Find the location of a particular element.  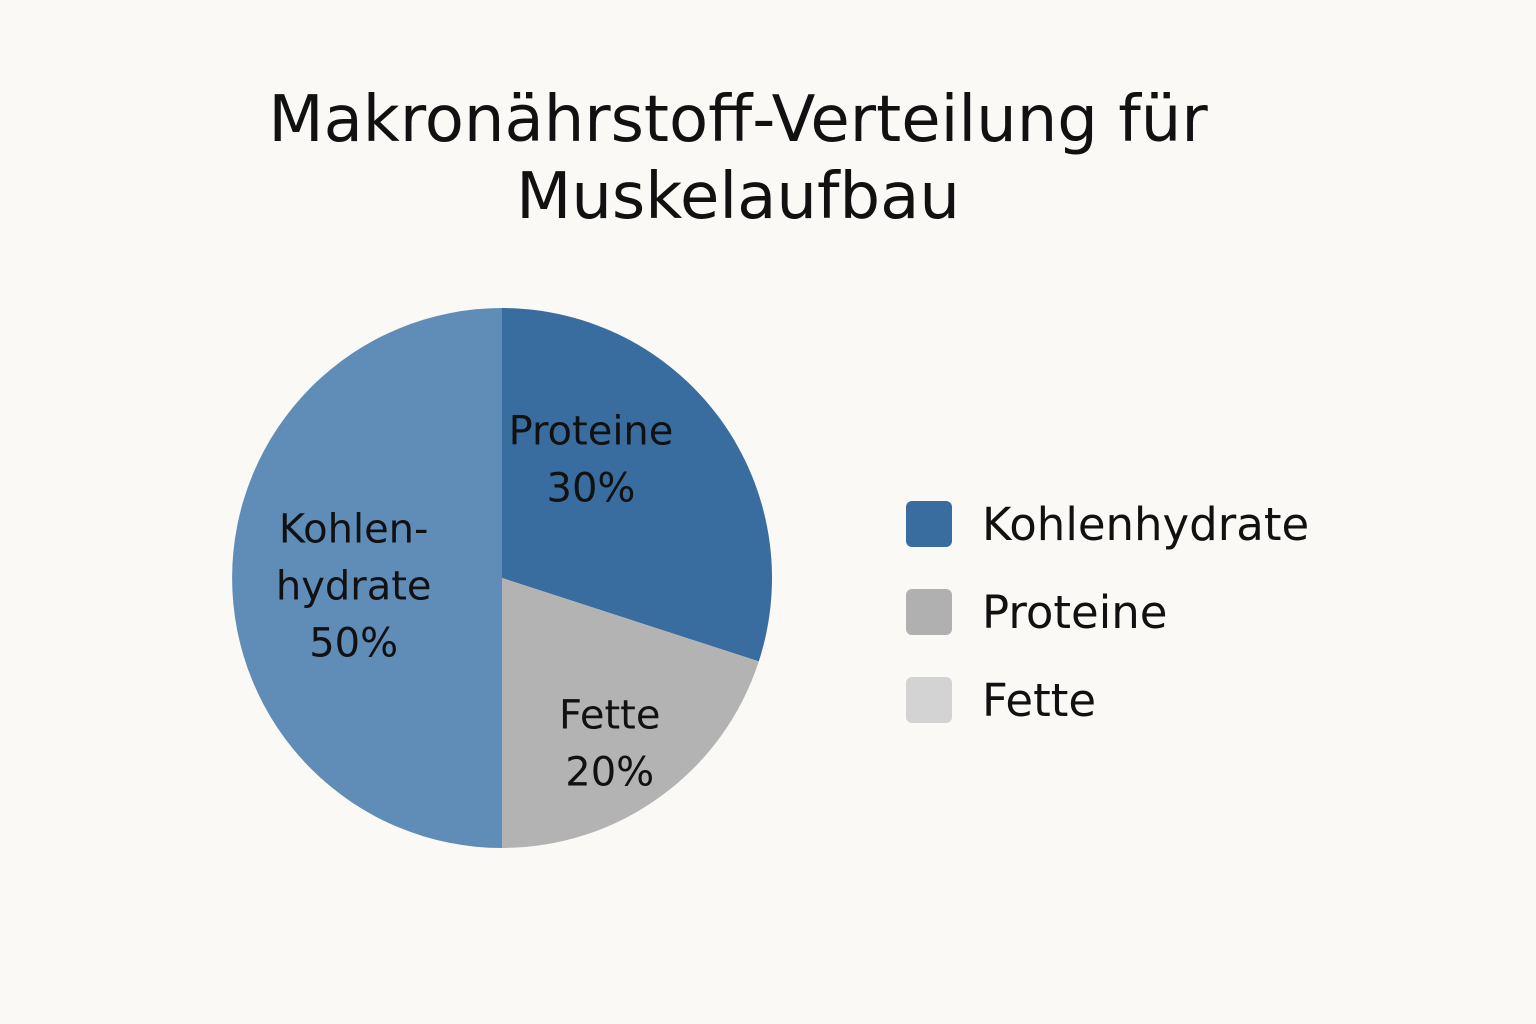

slice-label-line: Proteine is located at coordinates (591, 432).